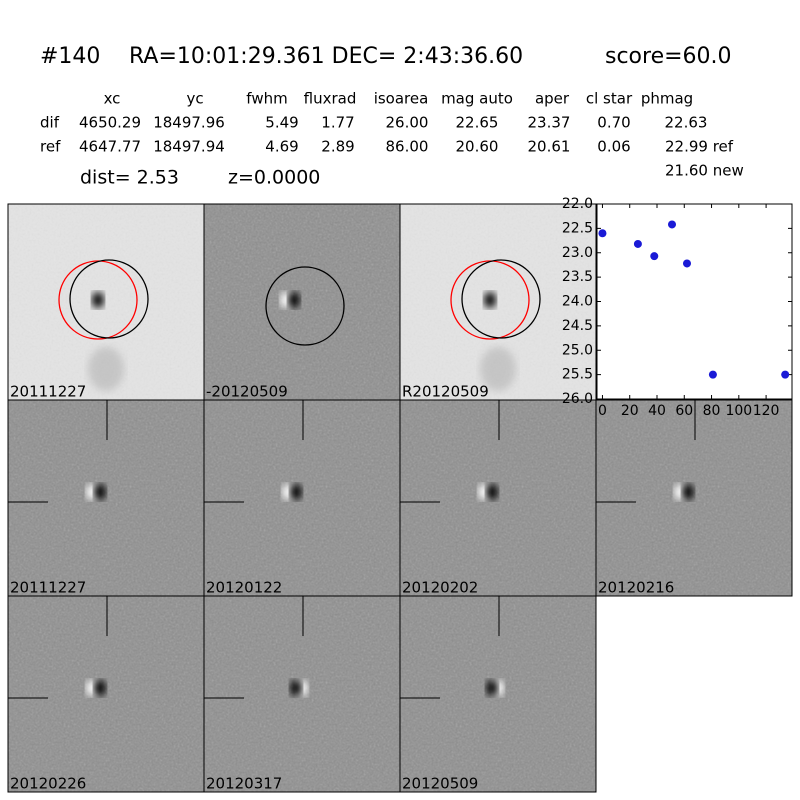  I want to click on image-panel: 20120216, so click(694, 498).